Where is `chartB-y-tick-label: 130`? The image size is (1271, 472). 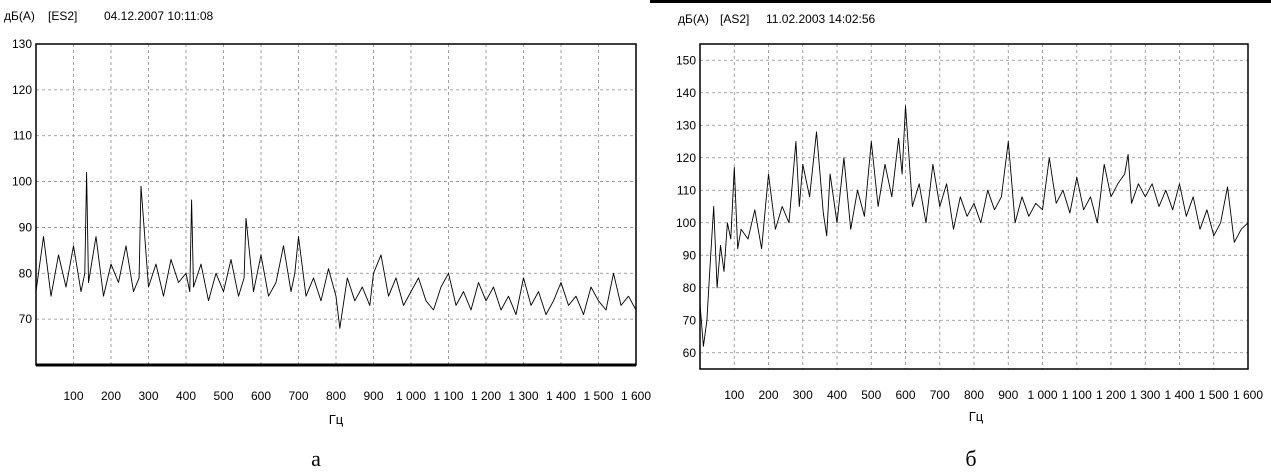 chartB-y-tick-label: 130 is located at coordinates (686, 125).